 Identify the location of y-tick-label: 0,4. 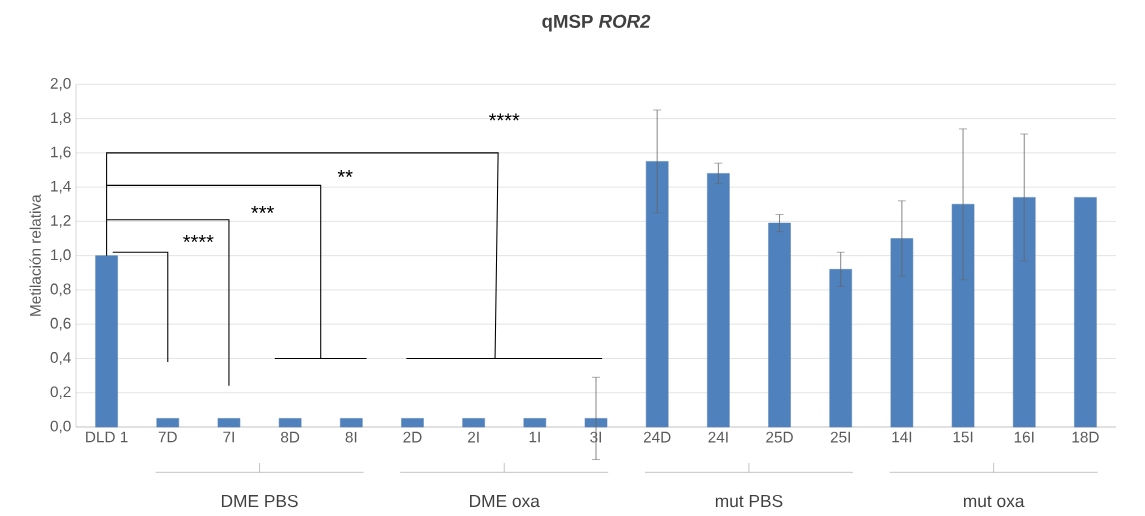
(60, 358).